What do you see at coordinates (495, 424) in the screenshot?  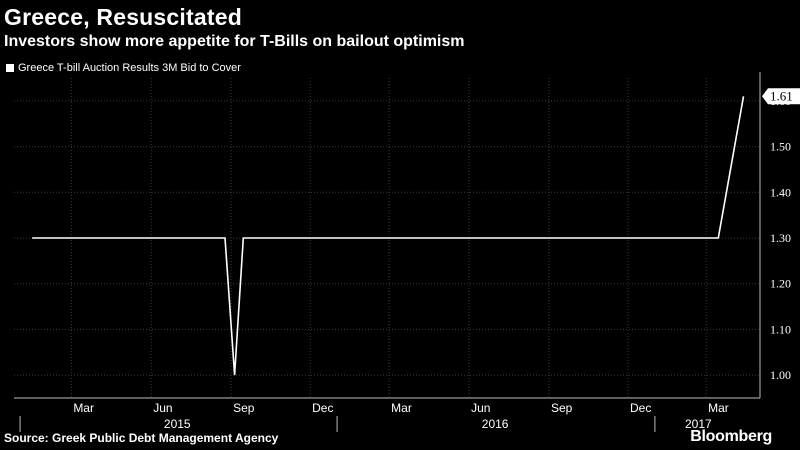 I see `x-year-label: 2016` at bounding box center [495, 424].